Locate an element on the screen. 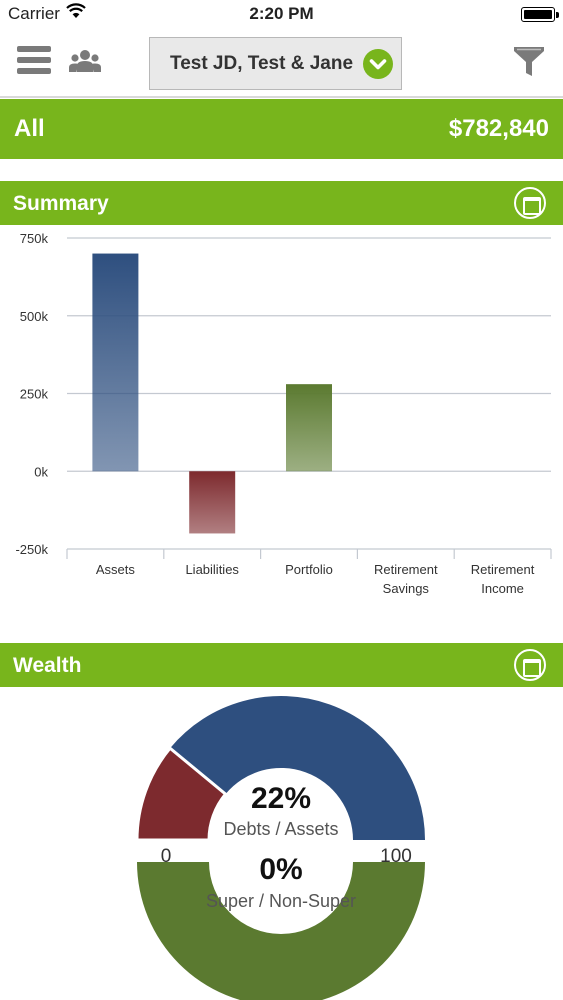  debts-assets-value: 22% is located at coordinates (281, 798).